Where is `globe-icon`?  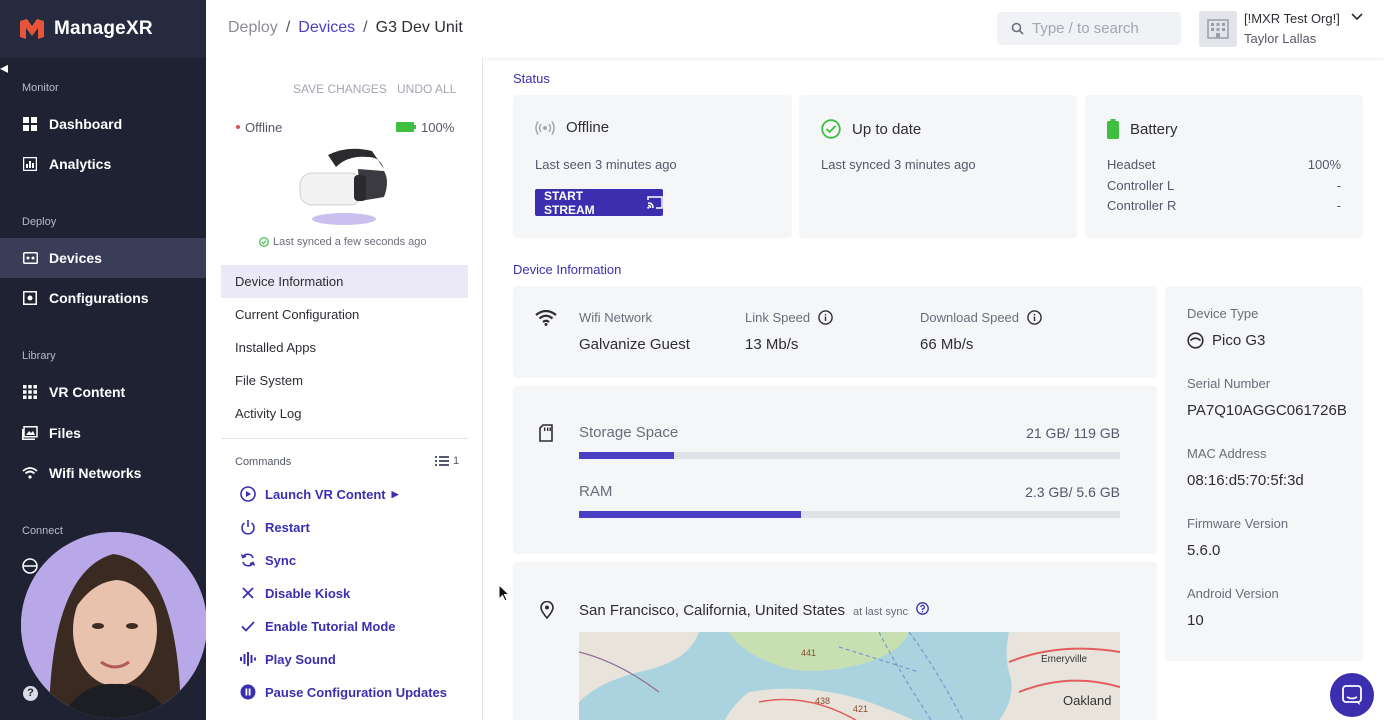
globe-icon is located at coordinates (30, 566).